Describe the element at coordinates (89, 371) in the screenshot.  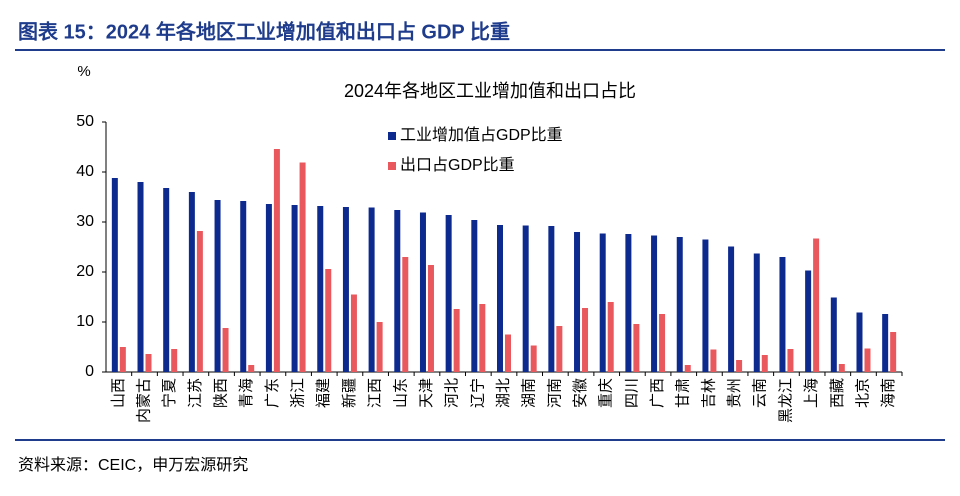
I see `y-tick-label: 0` at that location.